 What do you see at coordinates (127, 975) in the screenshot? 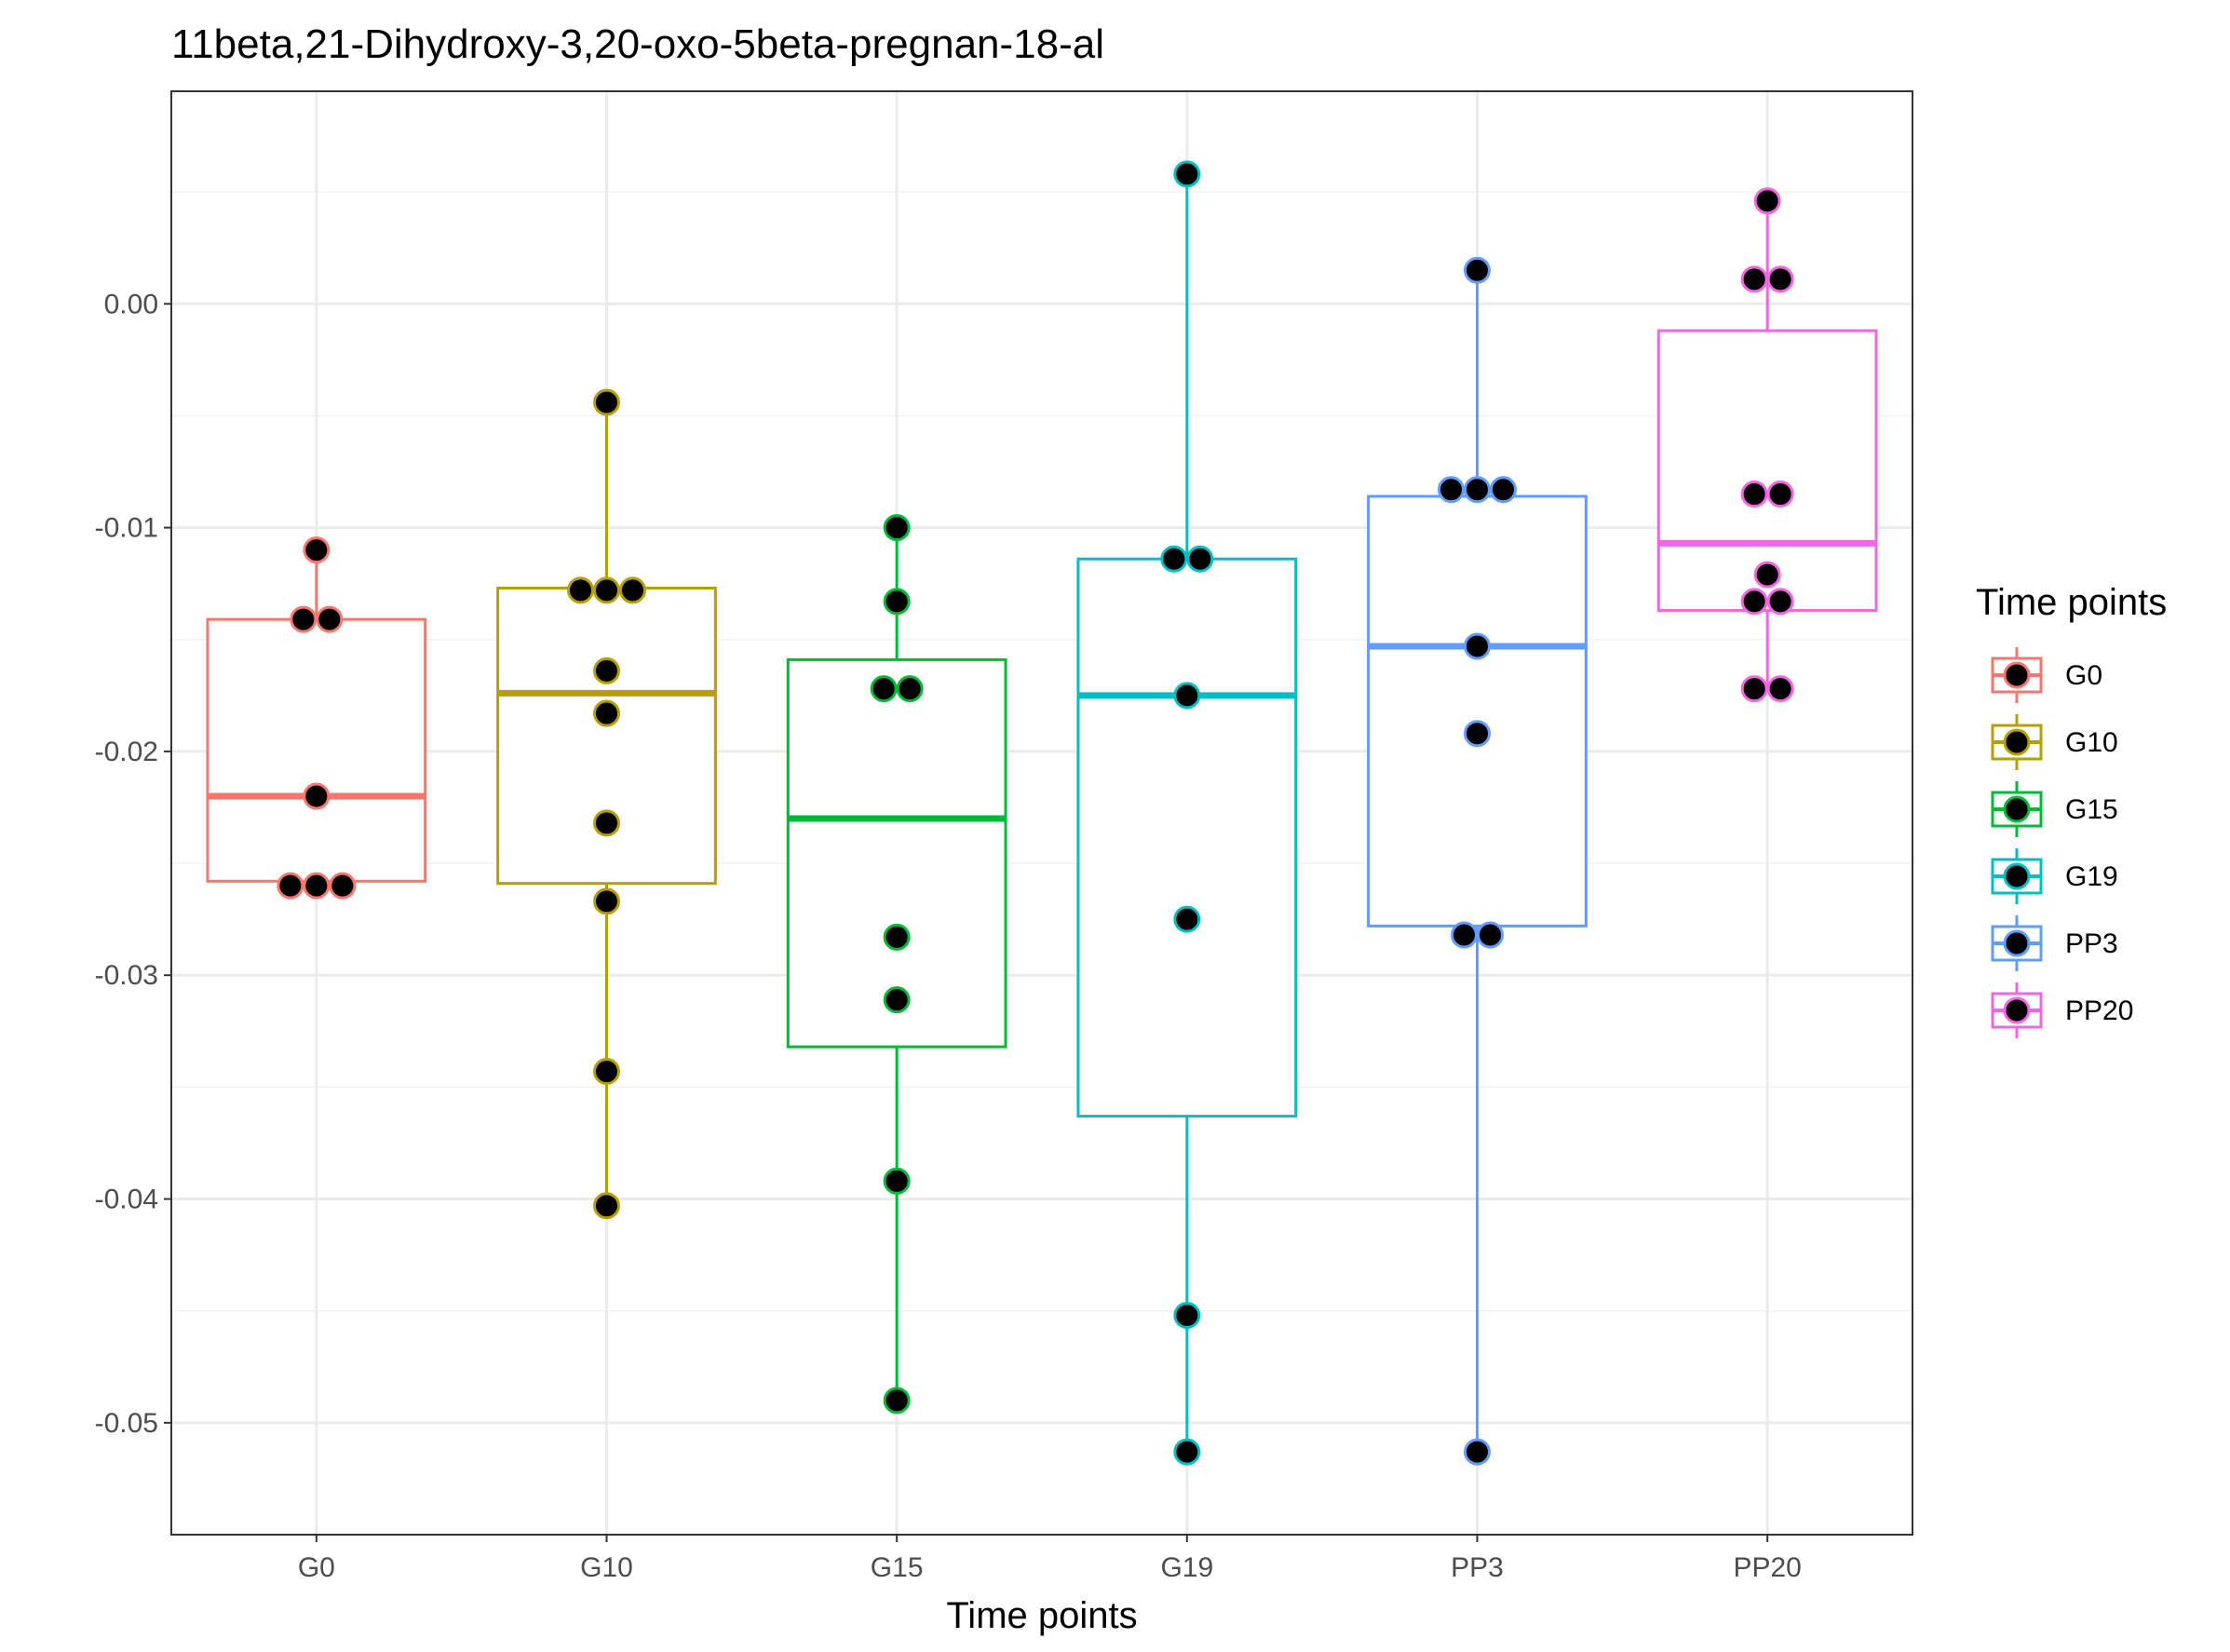
I see `y-tick-label: -0.03` at bounding box center [127, 975].